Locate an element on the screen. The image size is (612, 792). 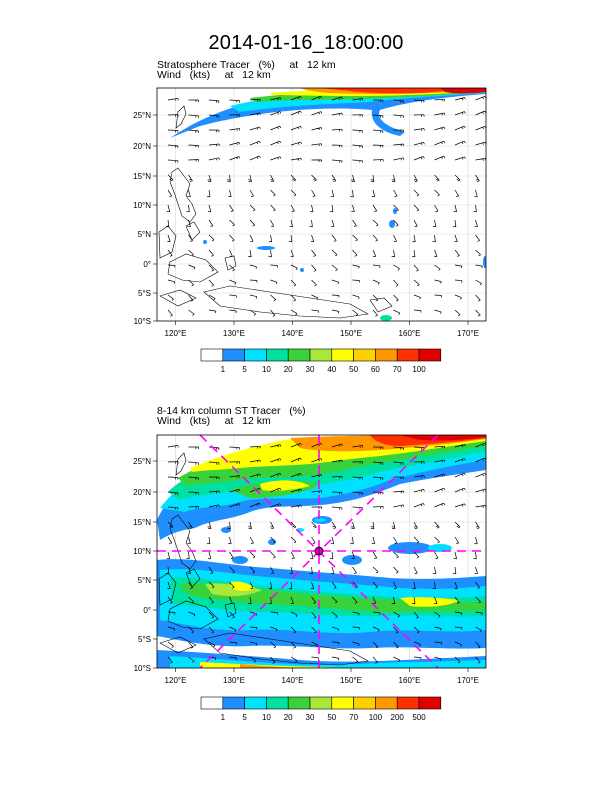
colorbar-label: 30 is located at coordinates (310, 717).